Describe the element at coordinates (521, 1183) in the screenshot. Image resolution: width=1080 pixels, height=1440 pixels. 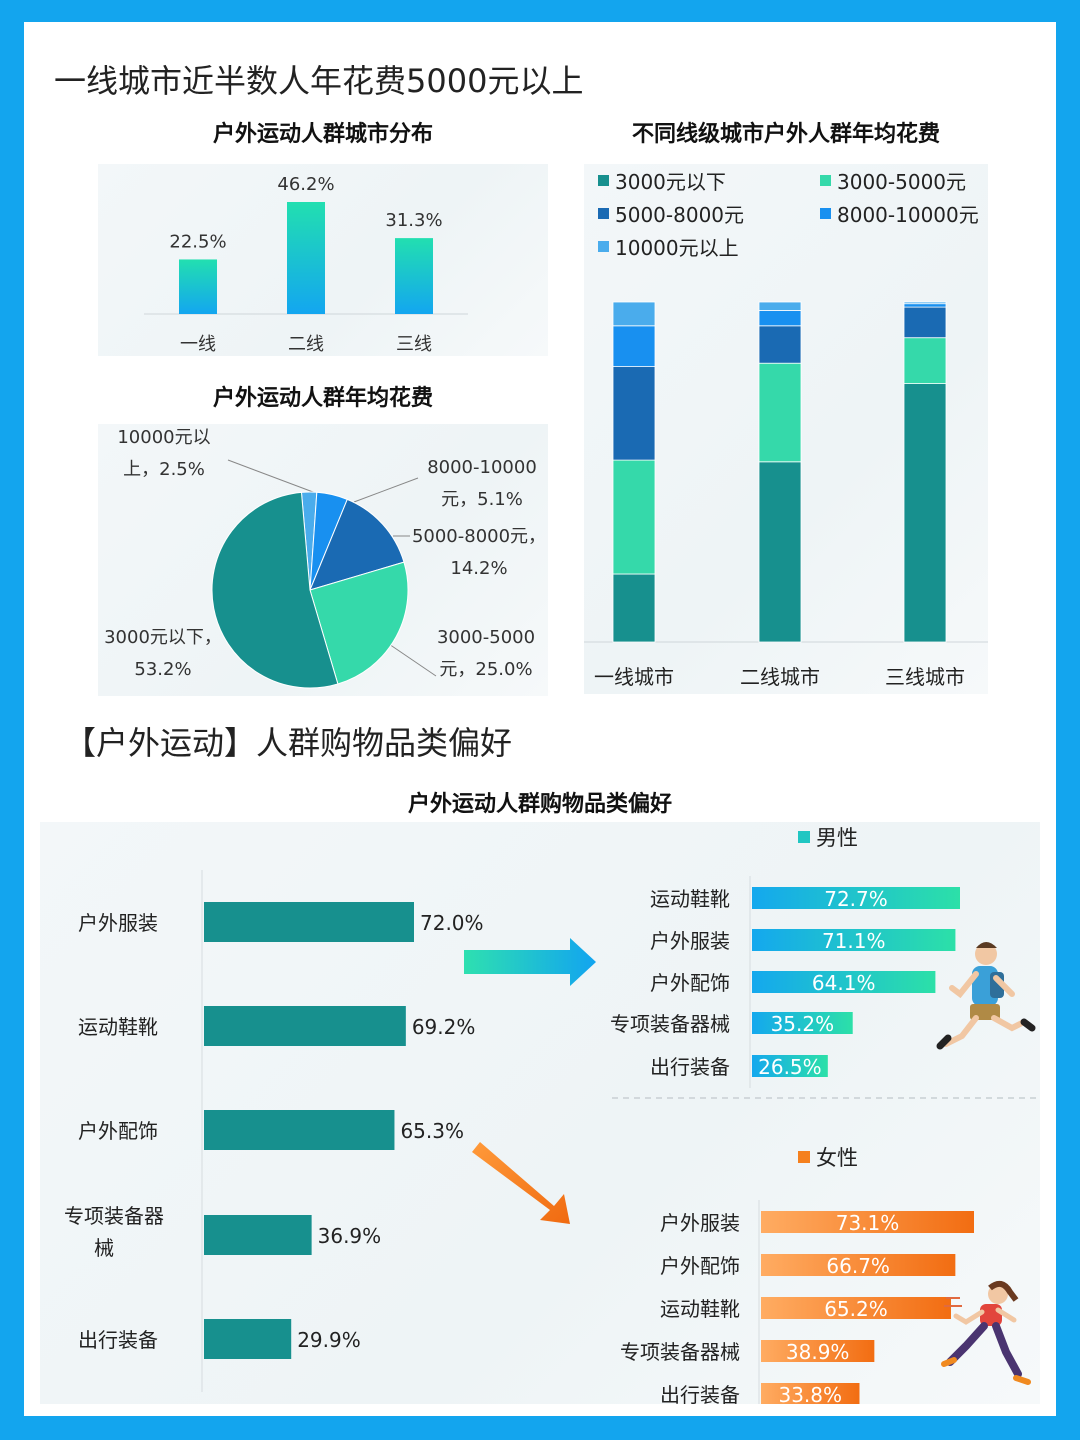
I see `arrow-to-female-icon` at that location.